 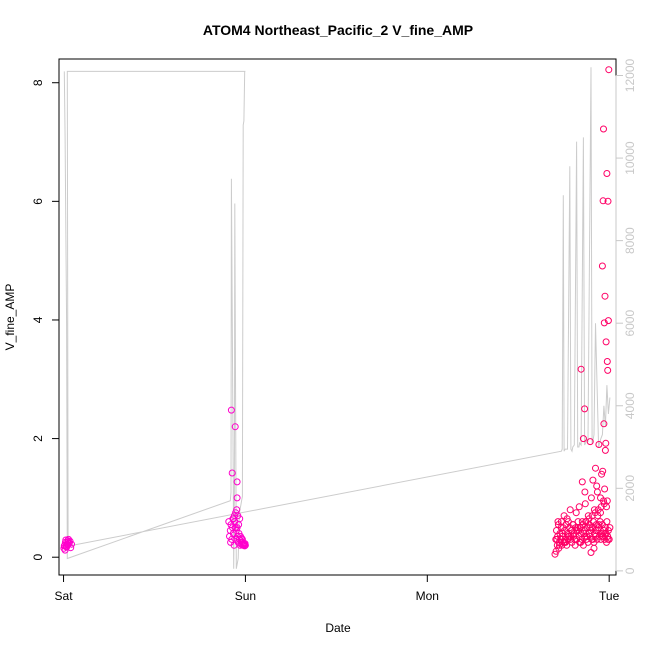 What do you see at coordinates (45, 320) in the screenshot?
I see `y-axis-left: 0 2 4 6 8` at bounding box center [45, 320].